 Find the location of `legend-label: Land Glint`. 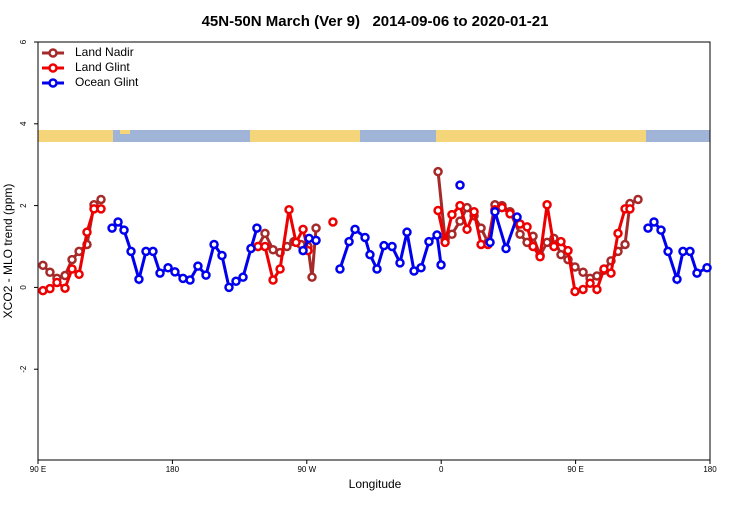

legend-label: Land Glint is located at coordinates (102, 67).